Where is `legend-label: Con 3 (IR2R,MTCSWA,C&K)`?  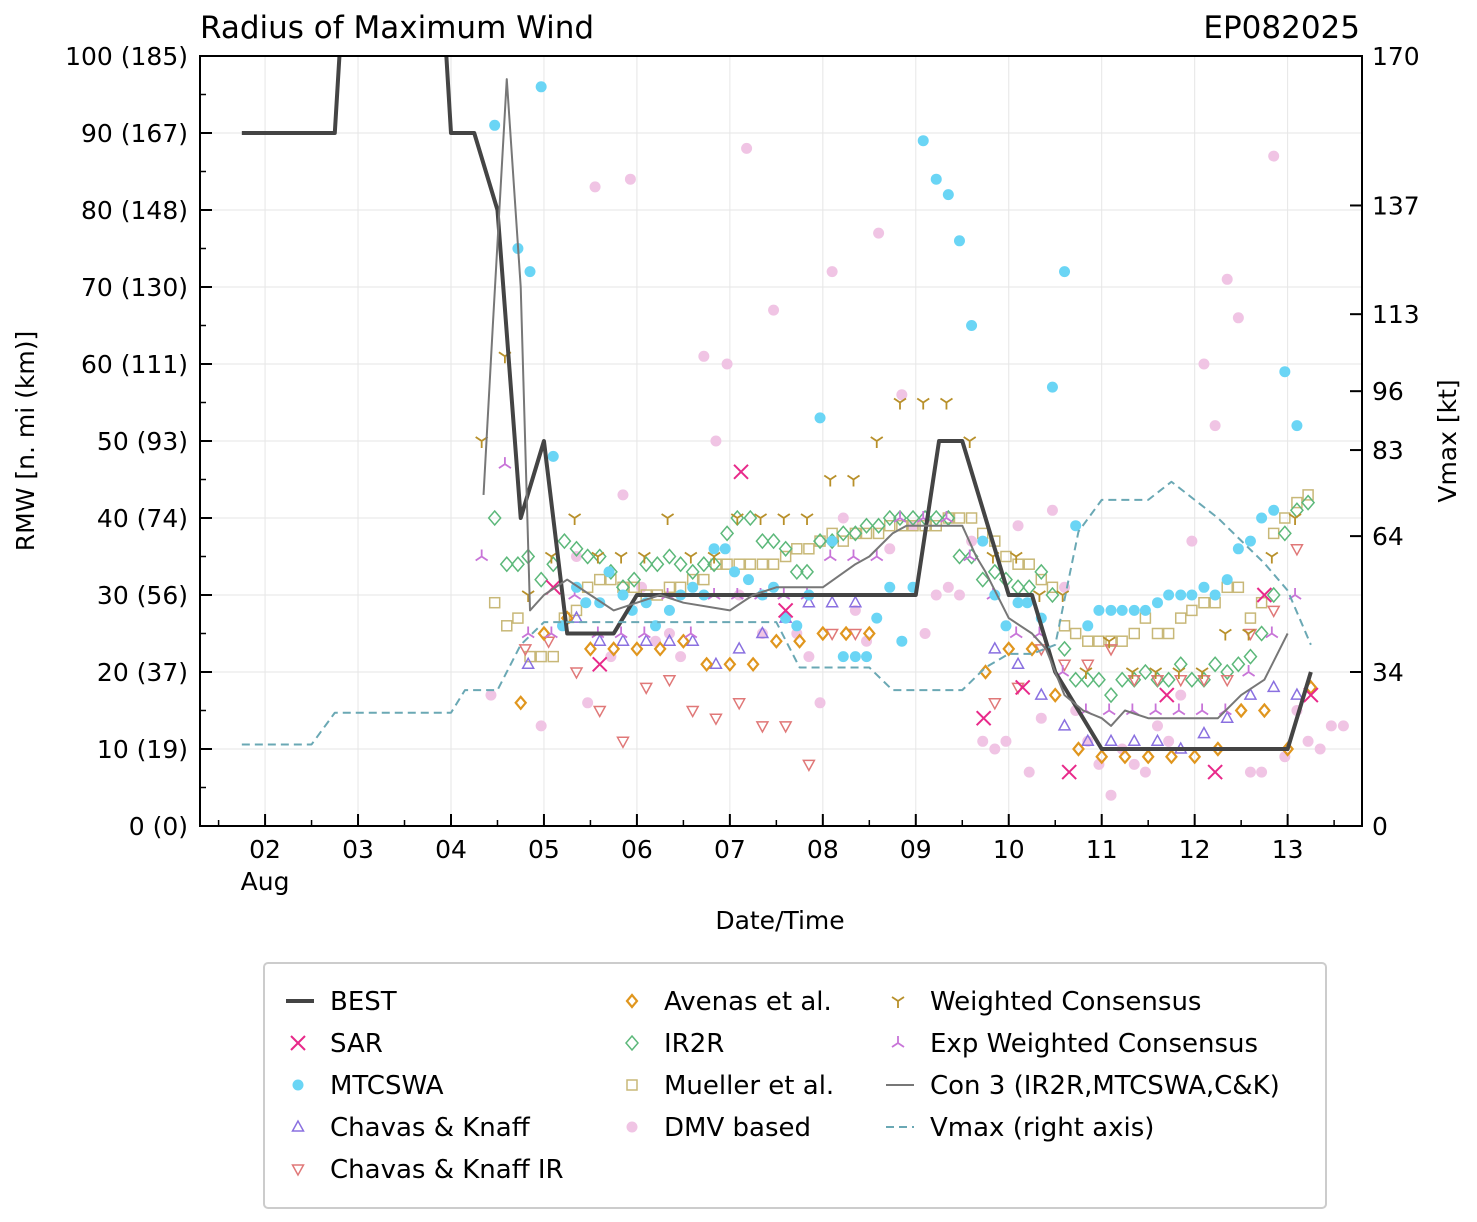
legend-label: Con 3 (IR2R,MTCSWA,C&K) is located at coordinates (1105, 1086).